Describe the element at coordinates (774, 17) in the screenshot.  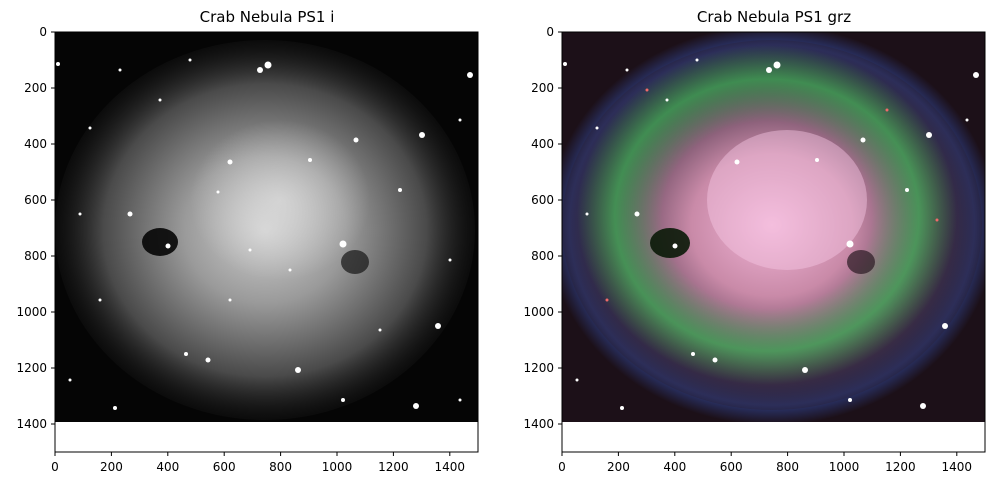
I see `panel-title-right: Crab Nebula PS1 grz` at that location.